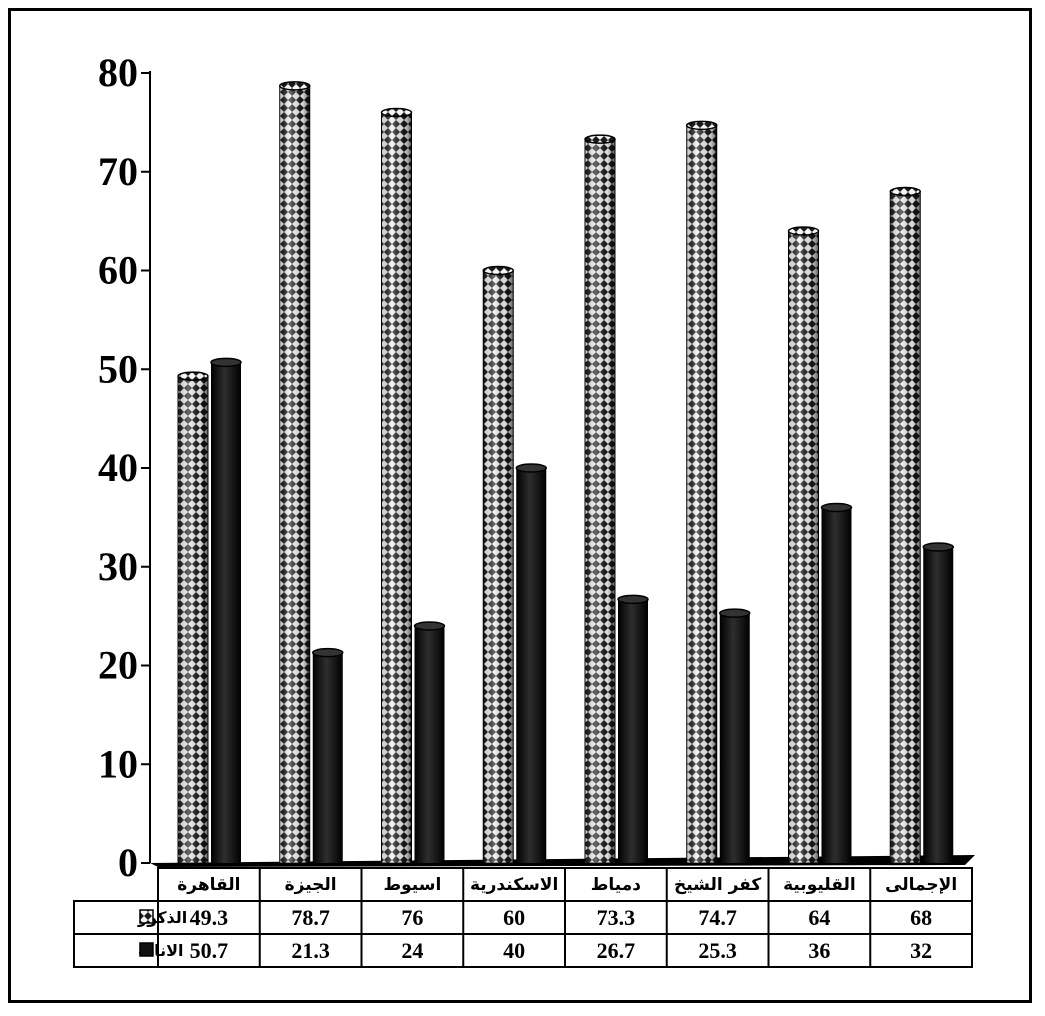 Image resolution: width=1045 pixels, height=1016 pixels. Describe the element at coordinates (412, 917) in the screenshot. I see `male-value-label: 76` at that location.